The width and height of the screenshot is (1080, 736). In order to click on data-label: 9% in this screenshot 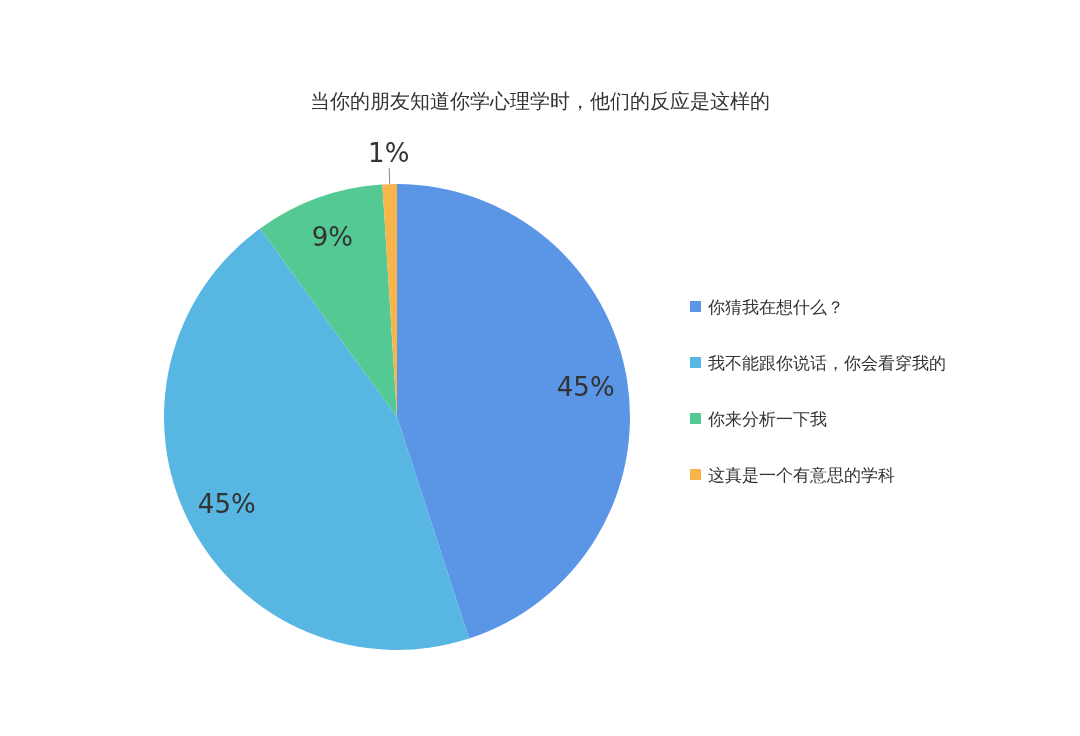, I will do `click(332, 237)`.